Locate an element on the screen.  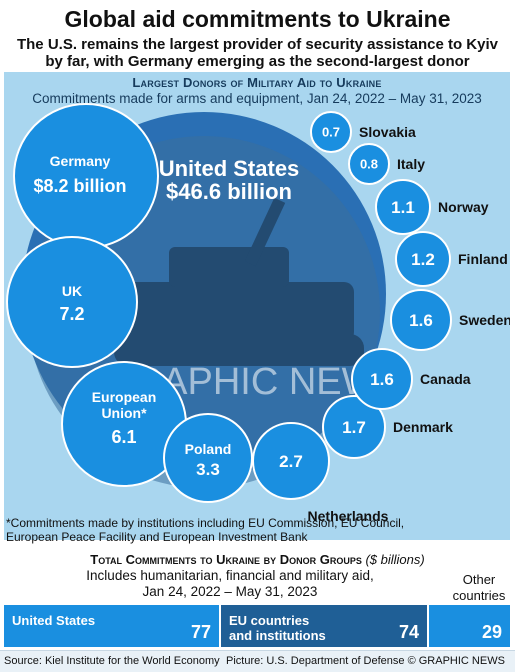
tank-illustration is located at coordinates (239, 281).